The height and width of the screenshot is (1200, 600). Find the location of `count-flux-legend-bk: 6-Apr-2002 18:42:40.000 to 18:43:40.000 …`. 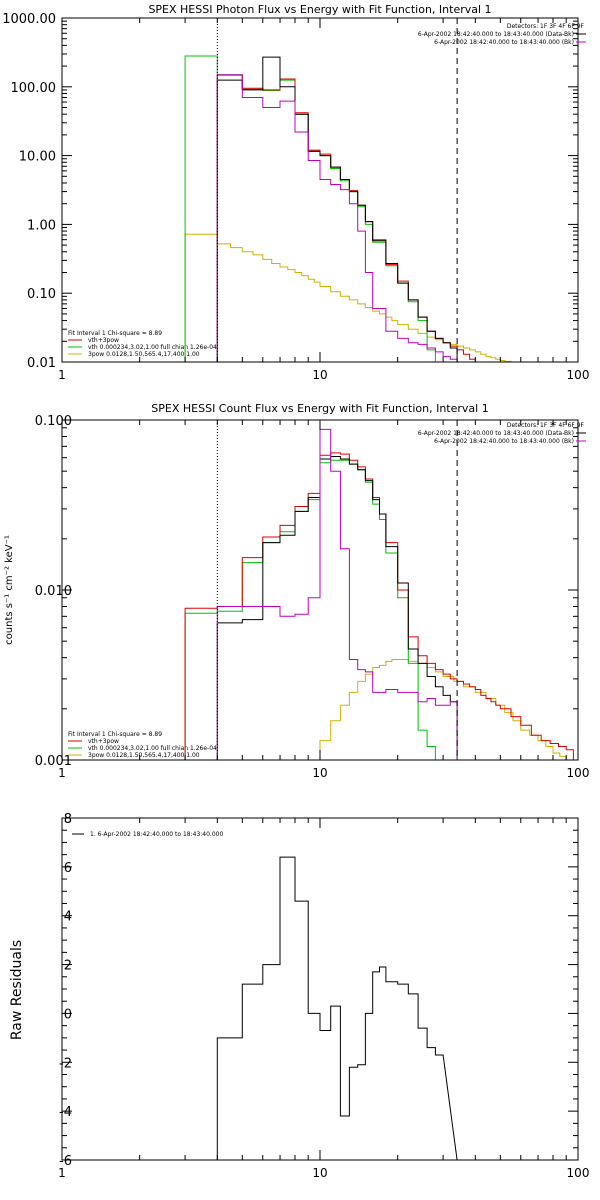

count-flux-legend-bk: 6-Apr-2002 18:42:40.000 to 18:43:40.000 … is located at coordinates (504, 441).